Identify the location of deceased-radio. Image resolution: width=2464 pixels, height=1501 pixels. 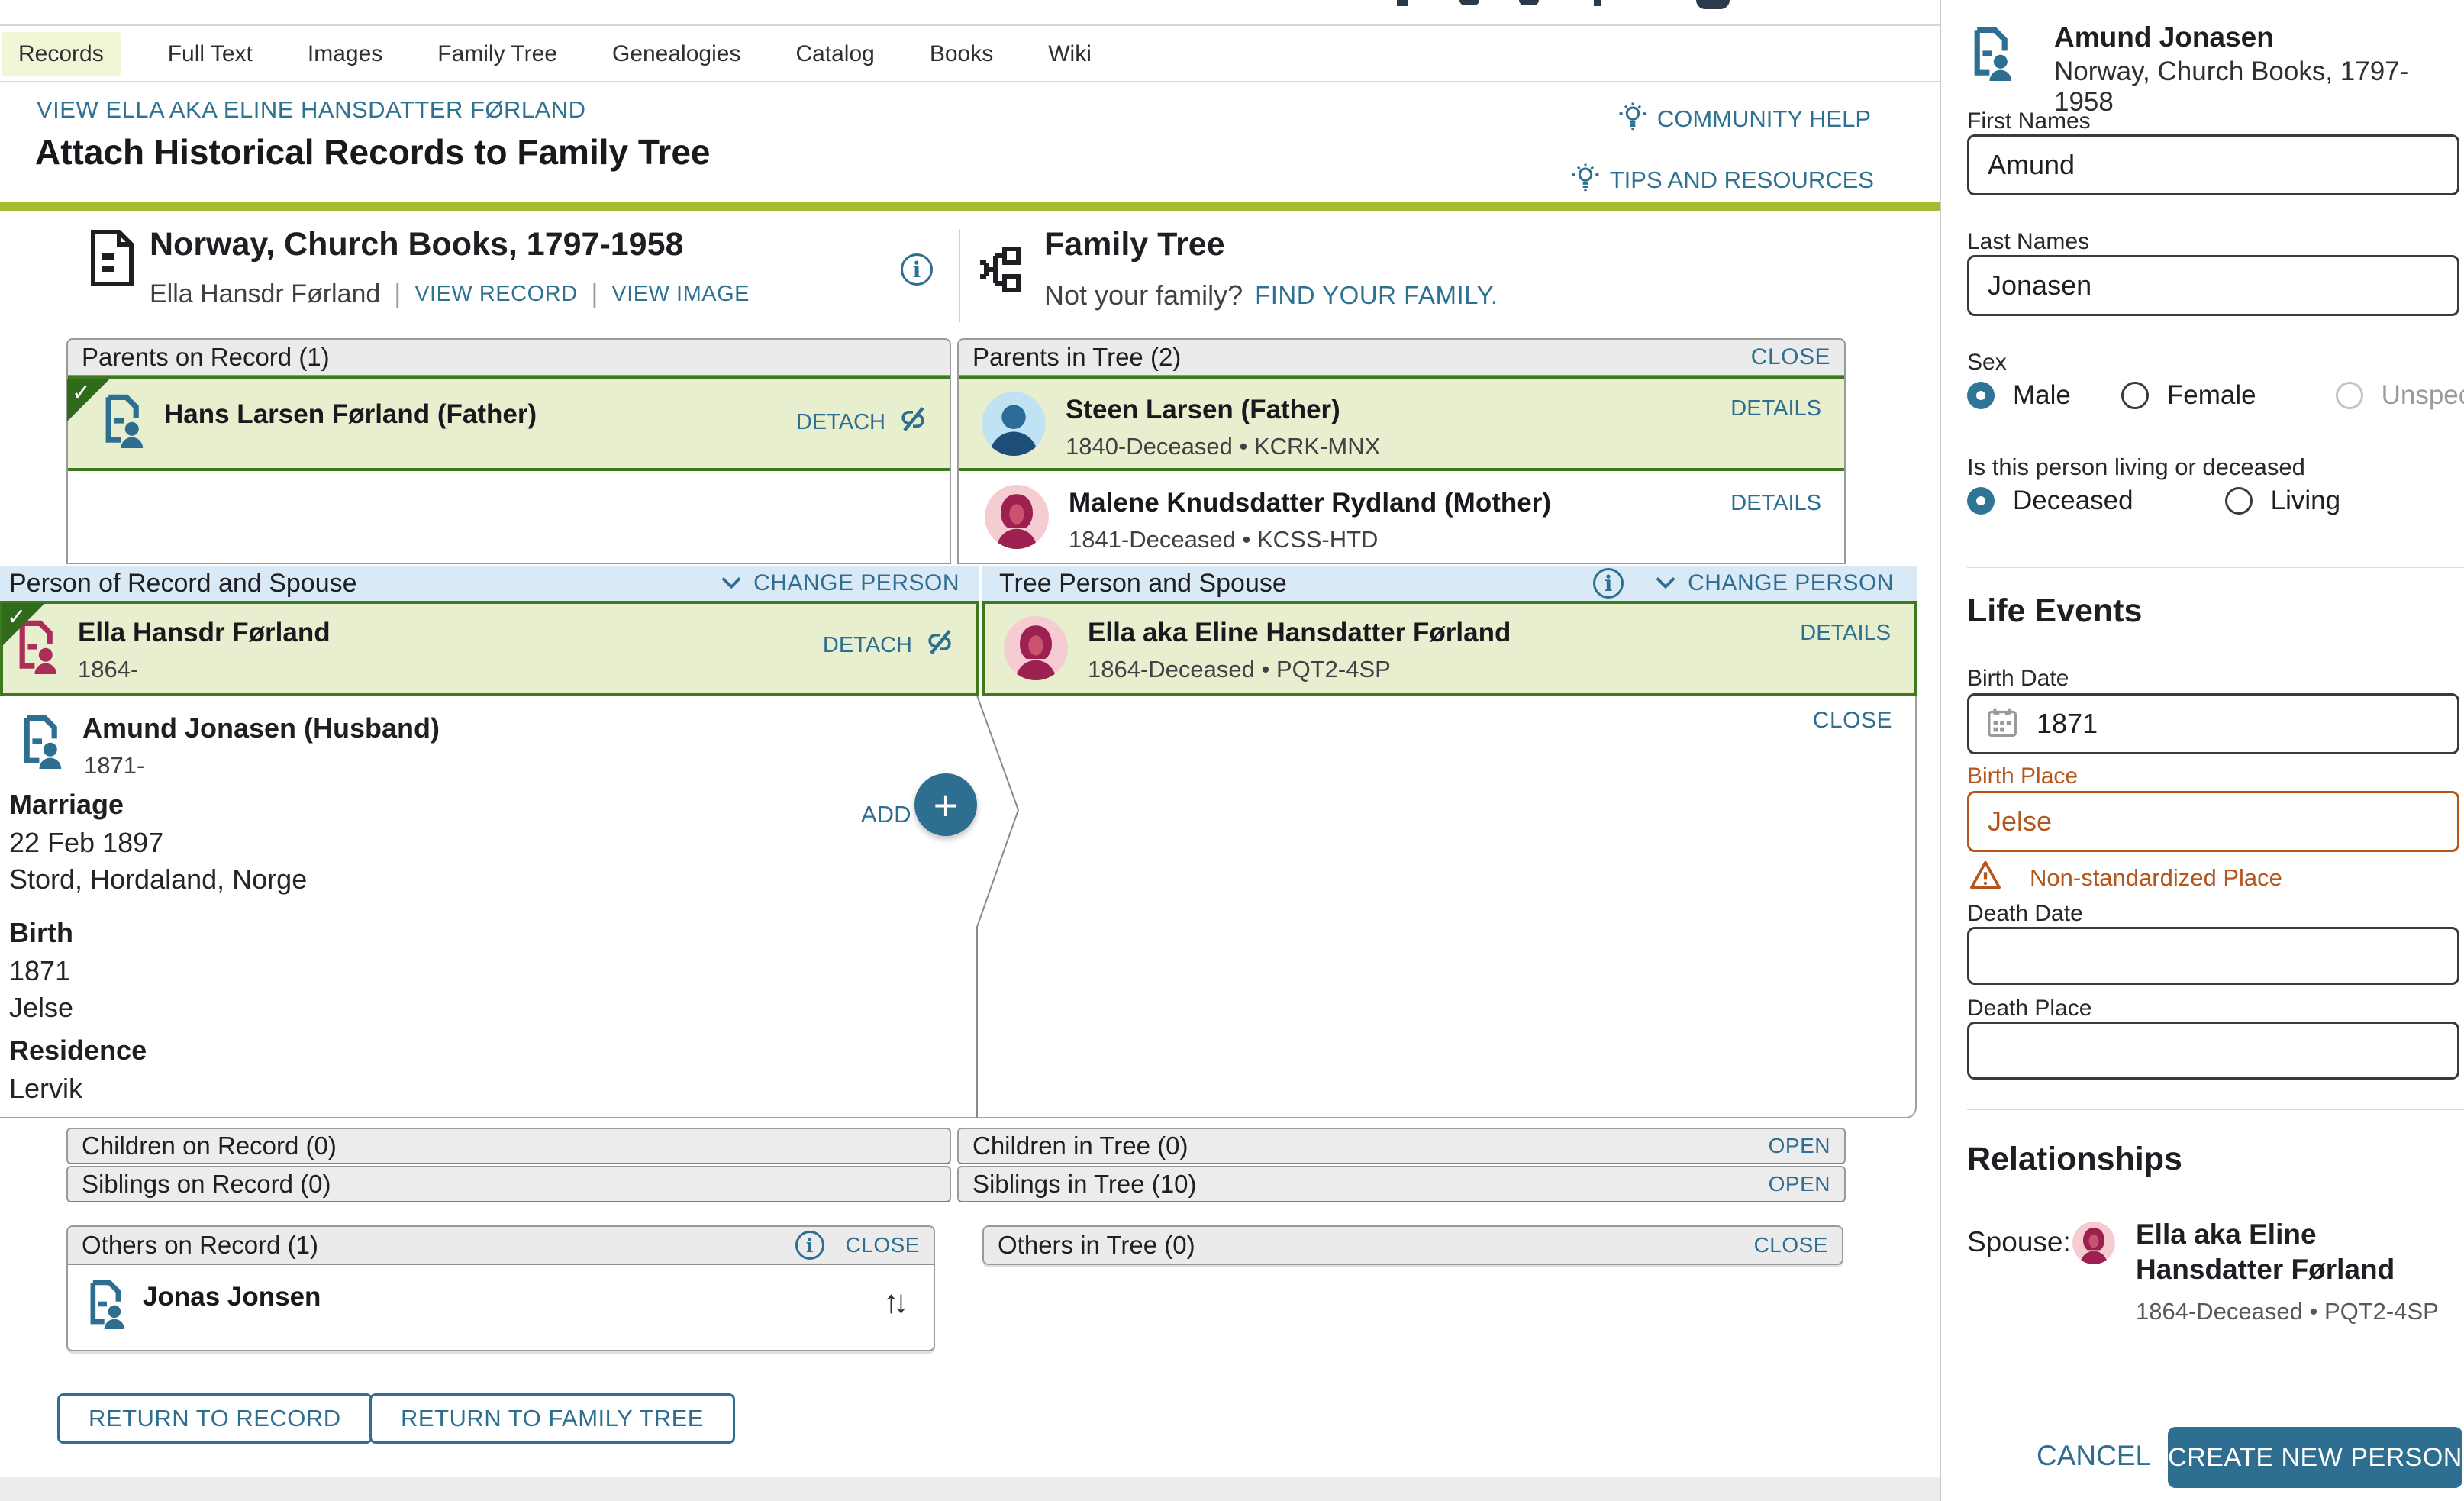
(1981, 501).